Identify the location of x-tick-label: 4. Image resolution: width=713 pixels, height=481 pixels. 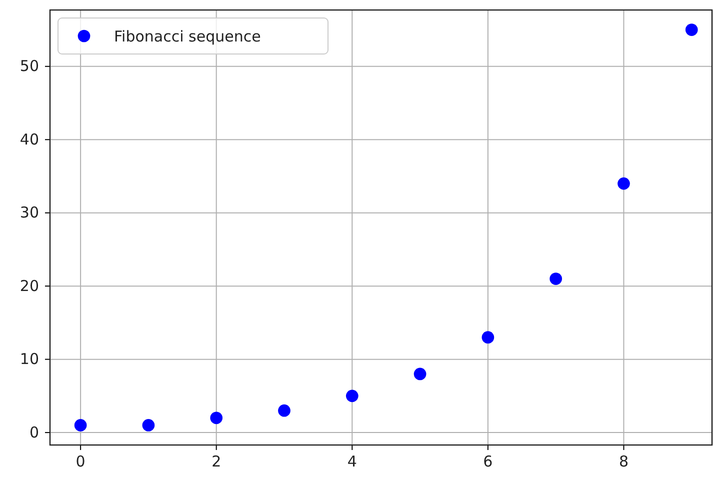
(352, 461).